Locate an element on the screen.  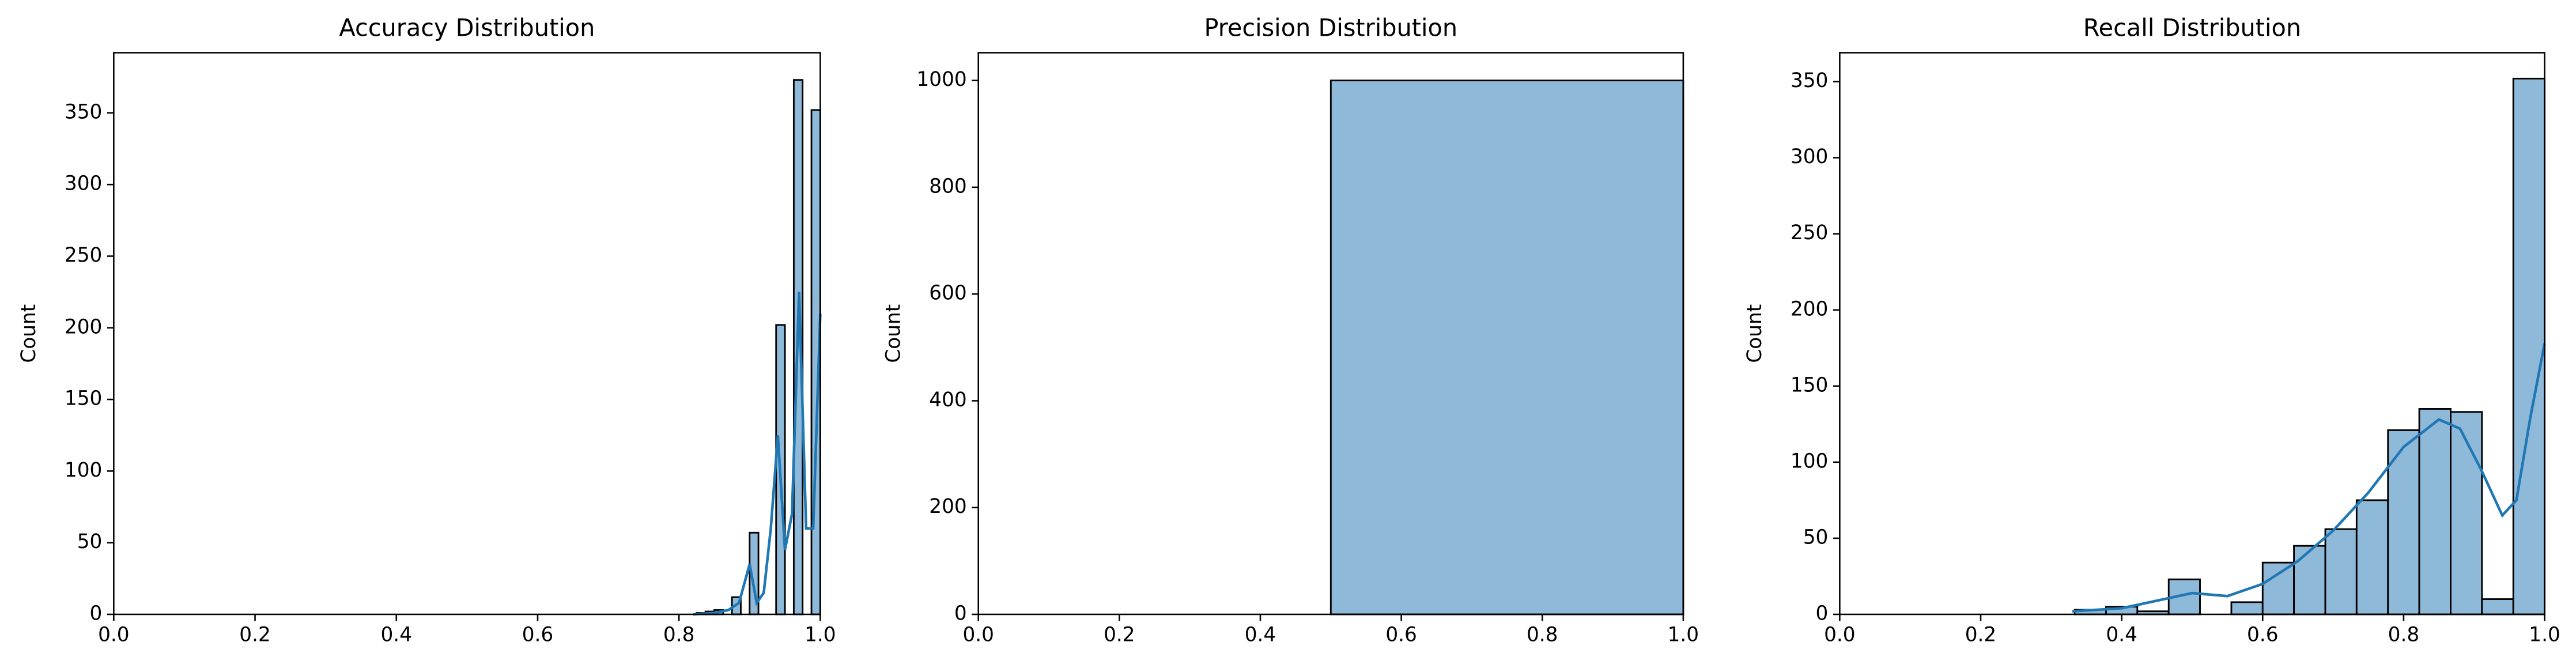
y-tick-label: 400 is located at coordinates (947, 400).